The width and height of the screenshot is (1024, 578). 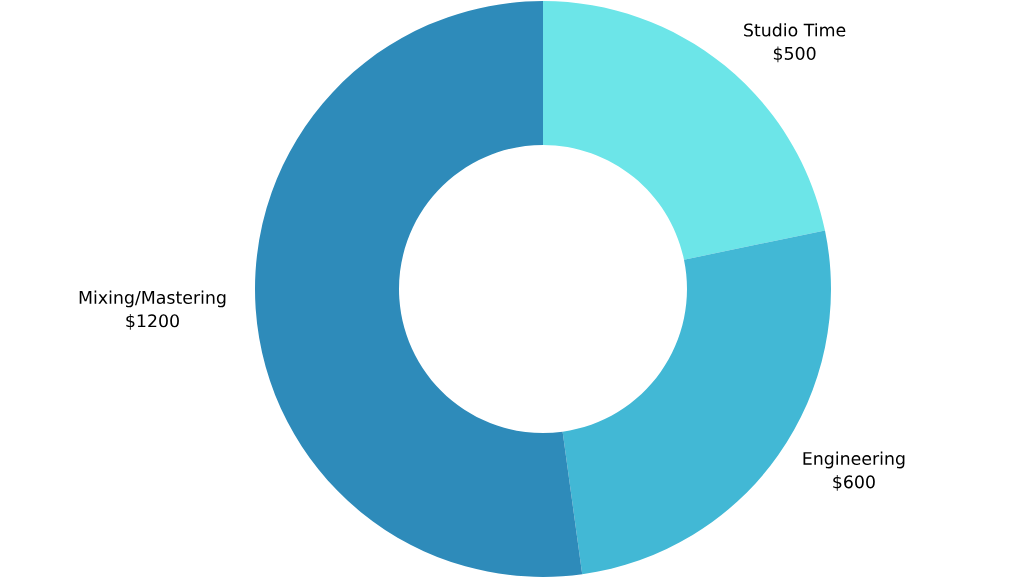 What do you see at coordinates (795, 30) in the screenshot?
I see `slice-label: Studio Time` at bounding box center [795, 30].